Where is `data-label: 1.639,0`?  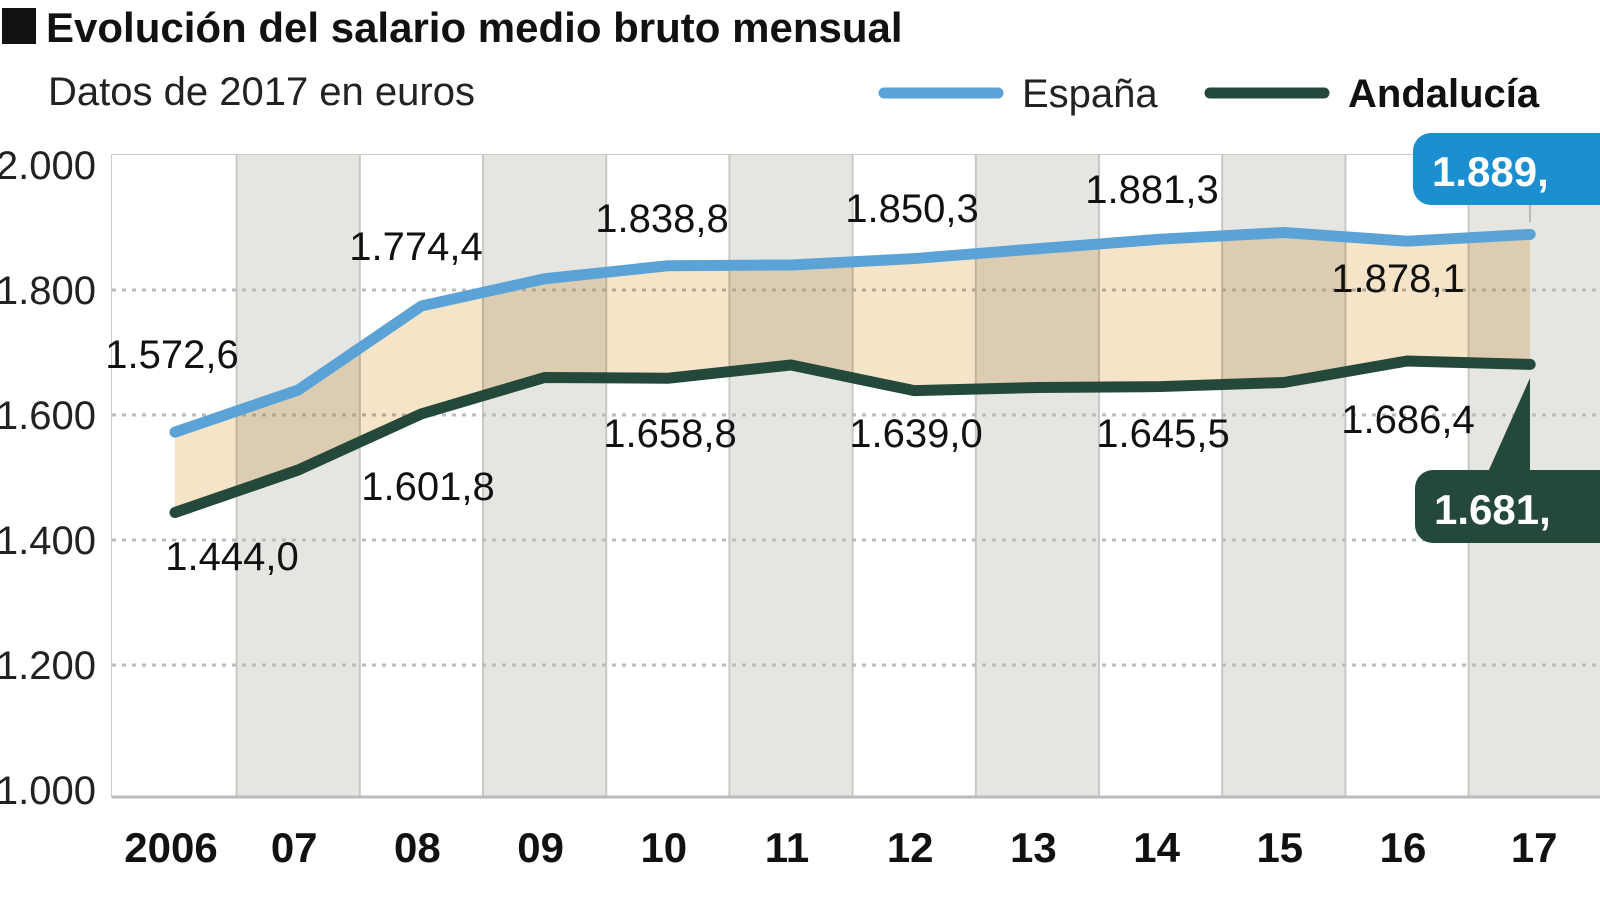 data-label: 1.639,0 is located at coordinates (915, 434).